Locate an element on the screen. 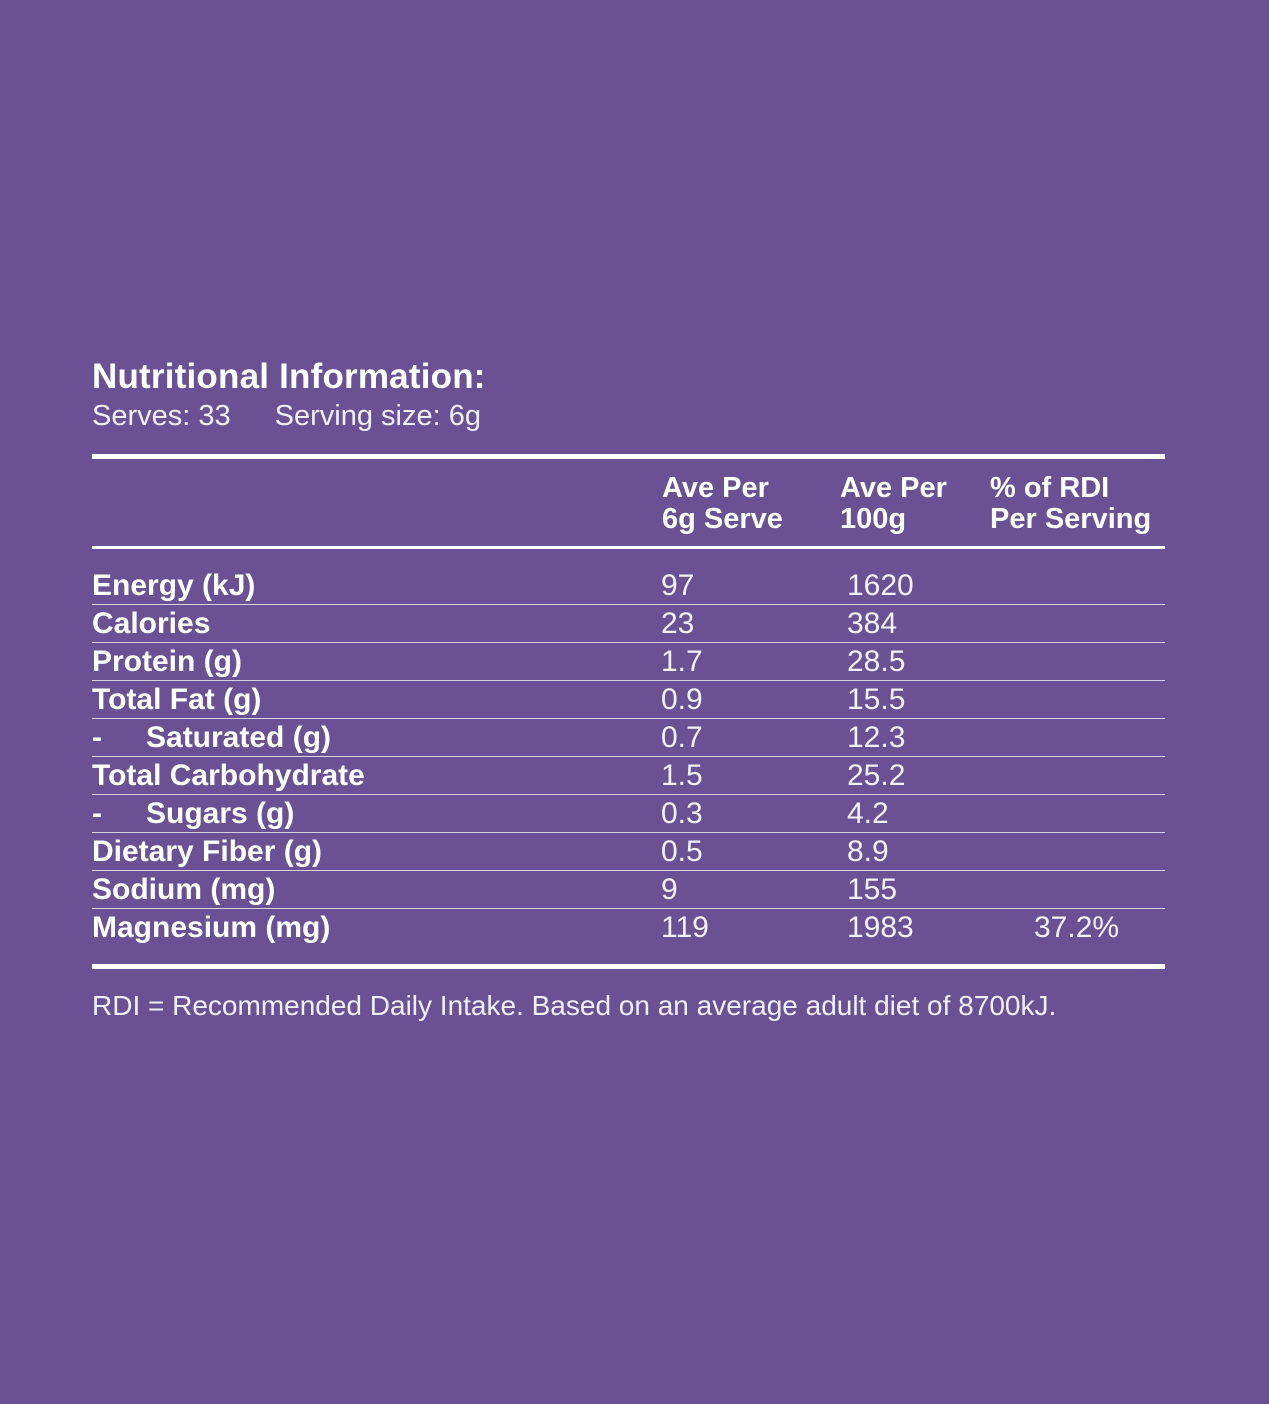  per-100g-value: 28.5 is located at coordinates (876, 661).